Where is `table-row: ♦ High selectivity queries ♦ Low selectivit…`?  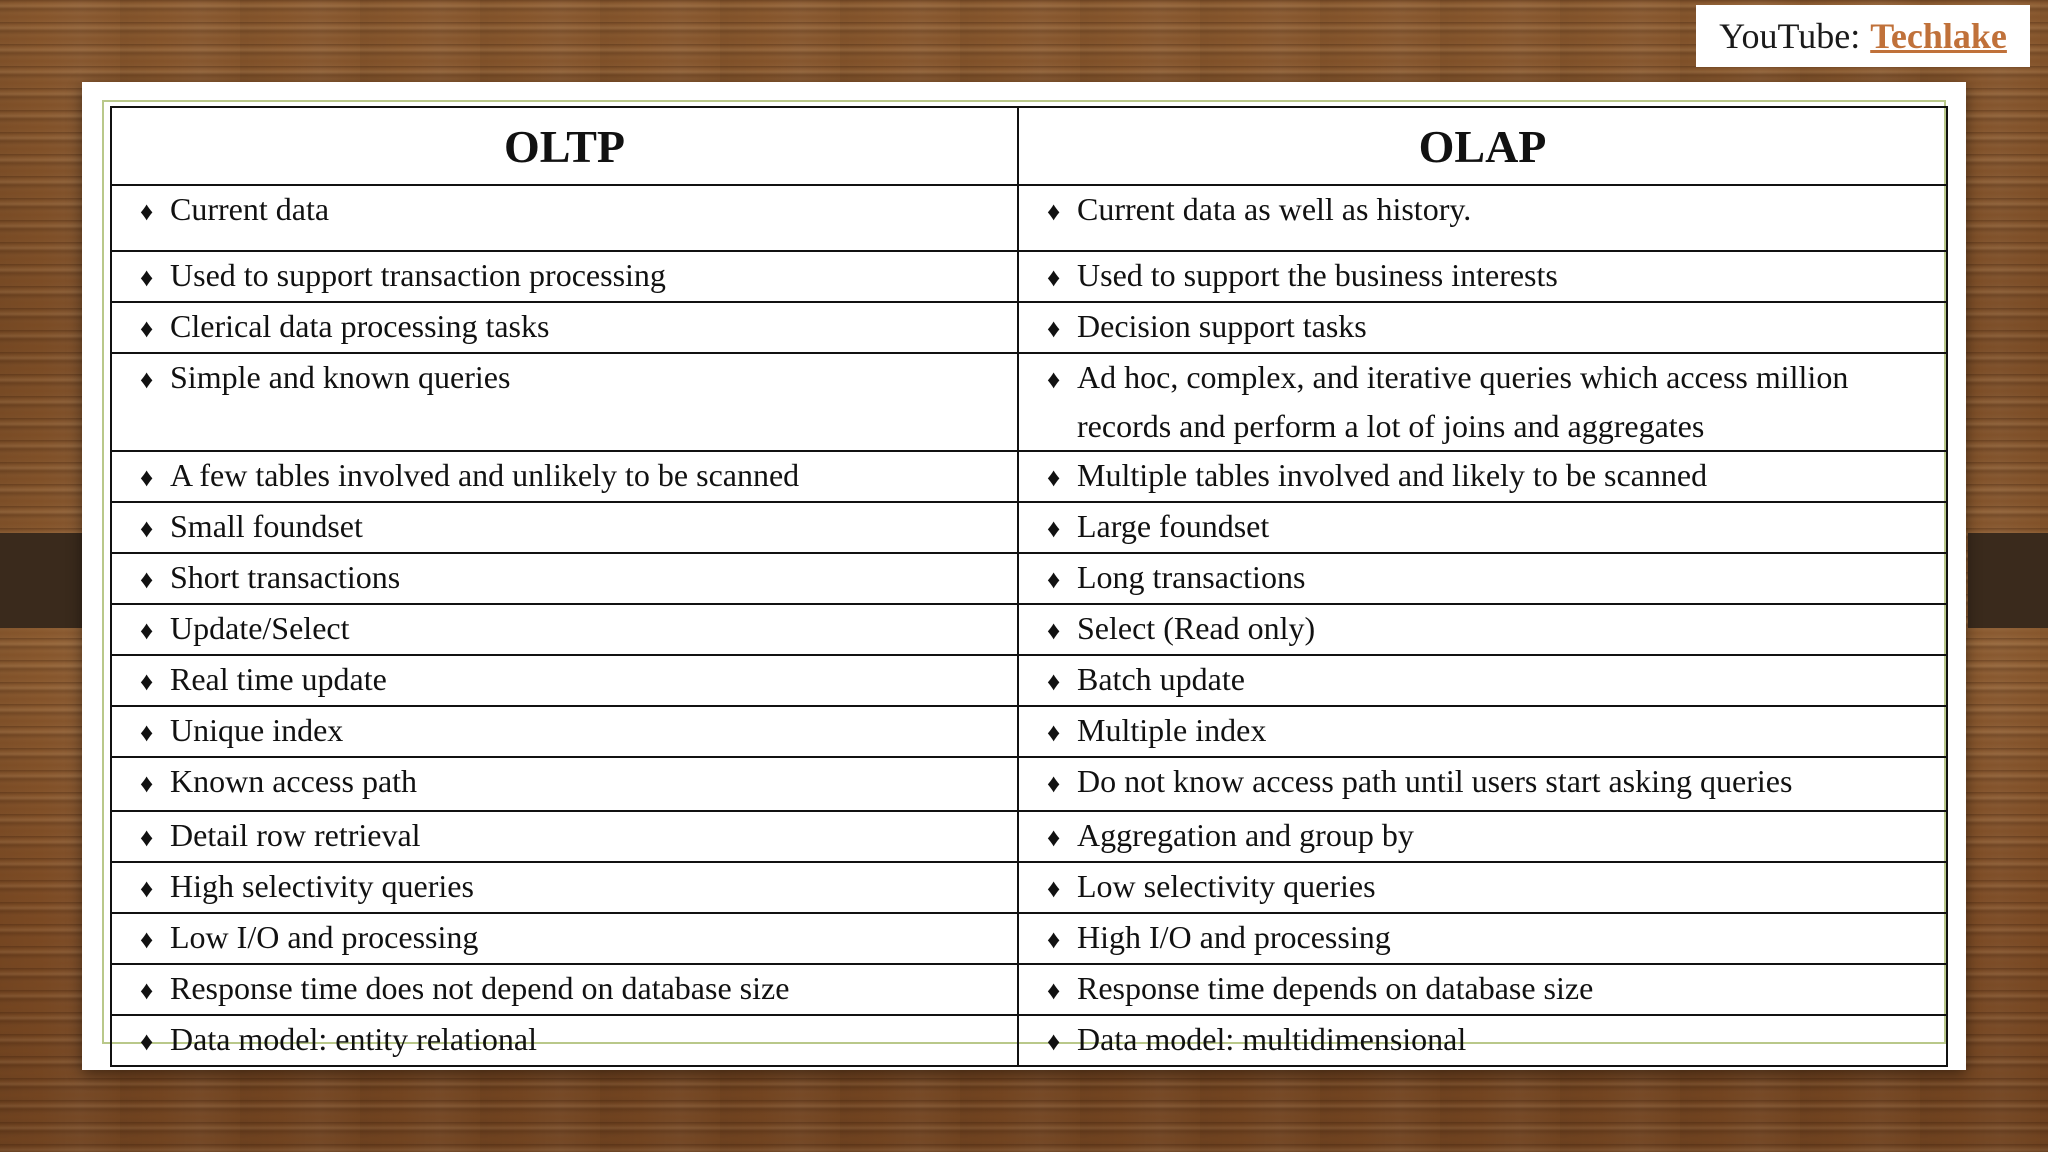
table-row: ♦ High selectivity queries ♦ Low selectivit… is located at coordinates (1029, 887).